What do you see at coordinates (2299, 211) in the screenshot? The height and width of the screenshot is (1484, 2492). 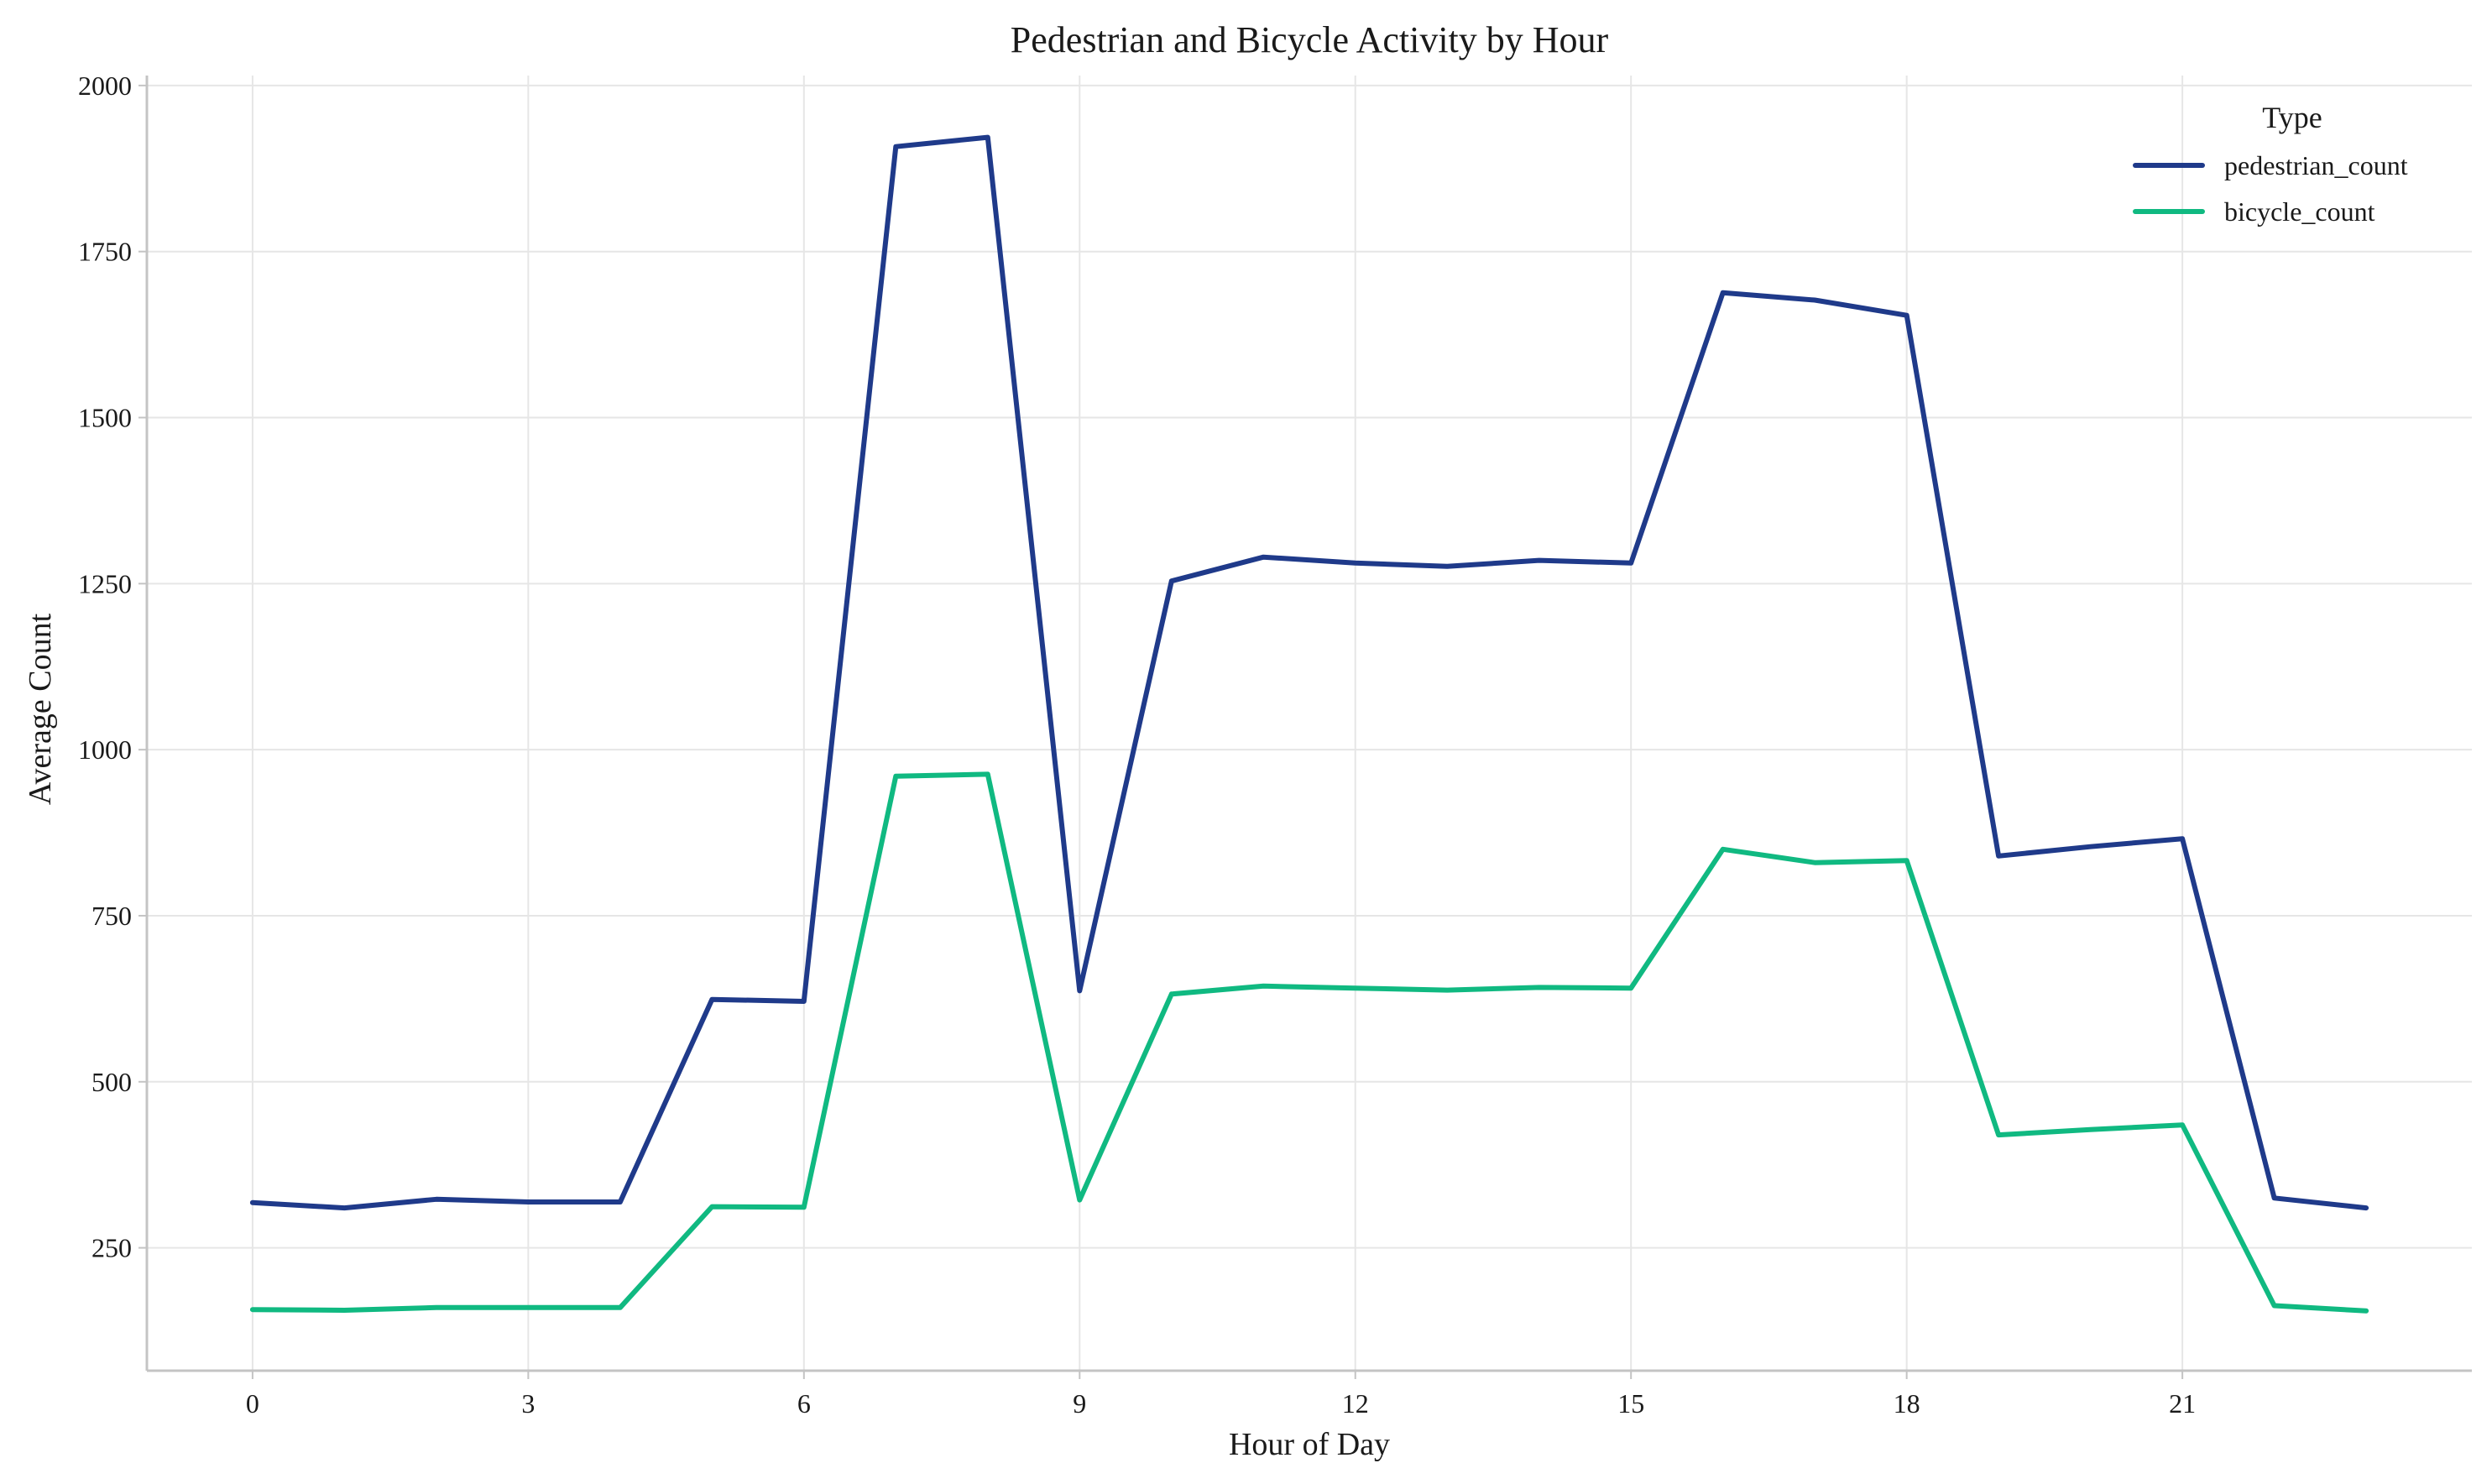 I see `legend-label-bicycle-count: bicycle_count` at bounding box center [2299, 211].